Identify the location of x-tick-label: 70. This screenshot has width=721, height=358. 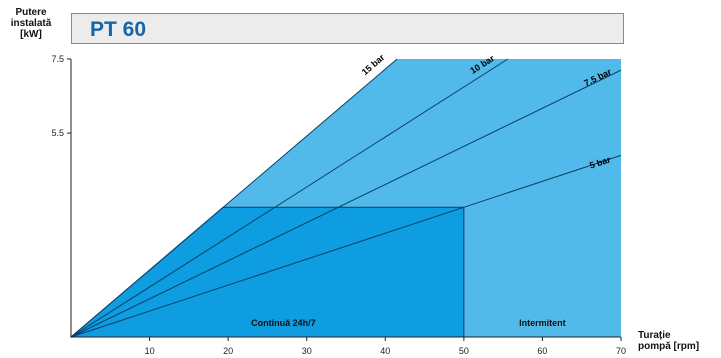
(621, 351).